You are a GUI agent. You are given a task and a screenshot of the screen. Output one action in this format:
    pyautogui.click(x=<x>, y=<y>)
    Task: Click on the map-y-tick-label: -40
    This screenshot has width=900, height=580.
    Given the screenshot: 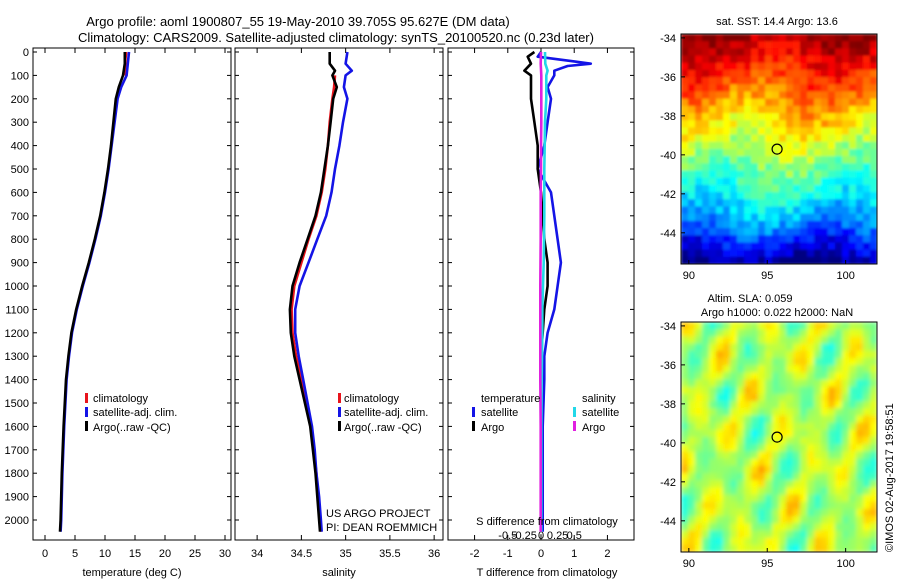 What is the action you would take?
    pyautogui.click(x=668, y=156)
    